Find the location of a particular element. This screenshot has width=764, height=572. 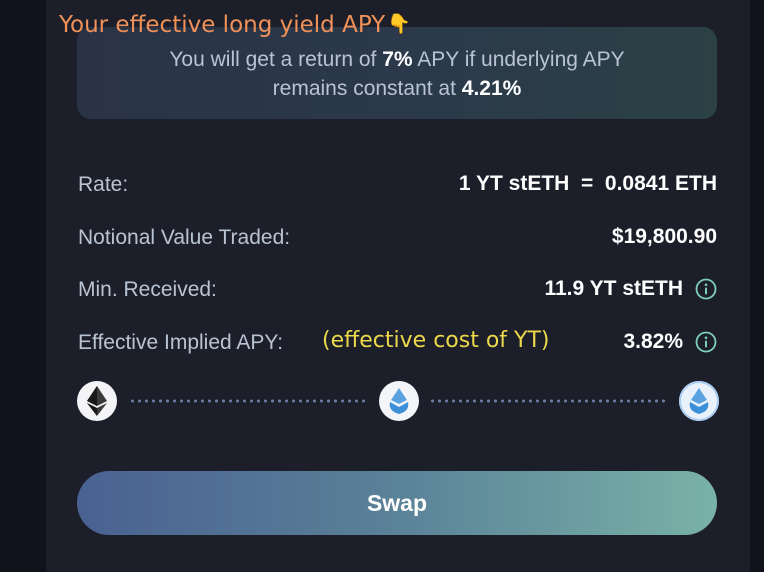

yield-info-line-2: remains constant at 4.21% is located at coordinates (397, 88).